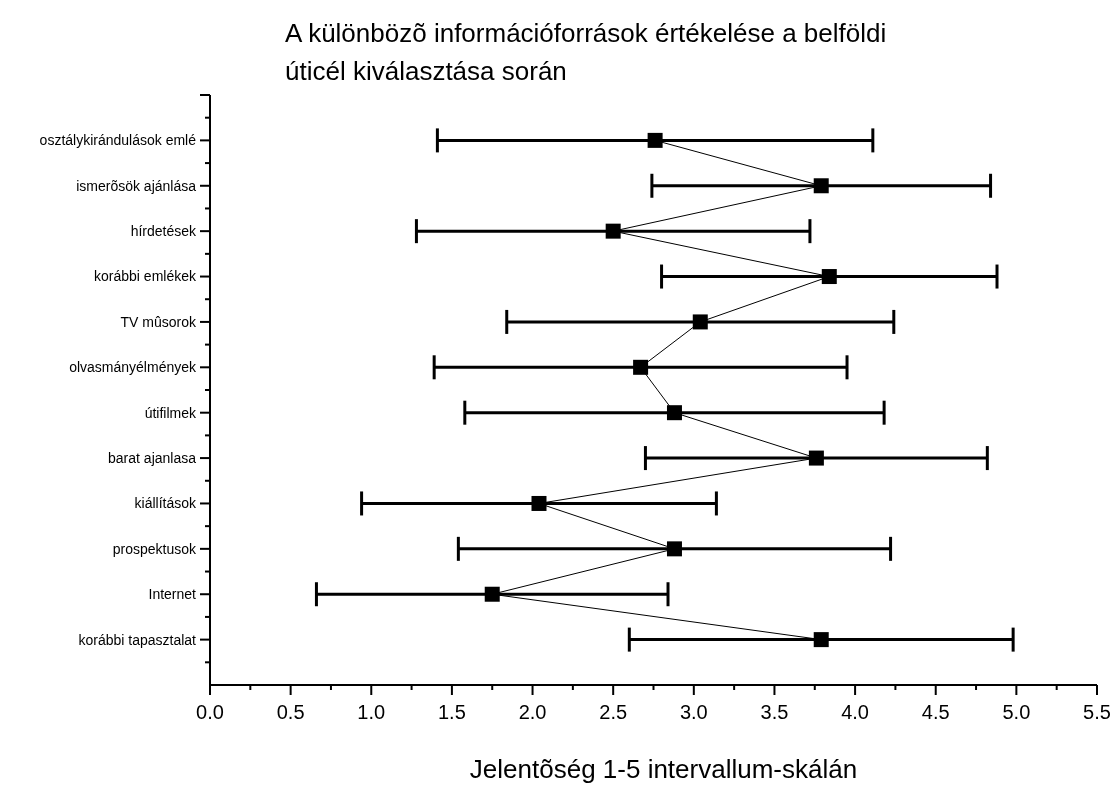 This screenshot has height=789, width=1110. What do you see at coordinates (172, 594) in the screenshot?
I see `y-tick-label: Internet` at bounding box center [172, 594].